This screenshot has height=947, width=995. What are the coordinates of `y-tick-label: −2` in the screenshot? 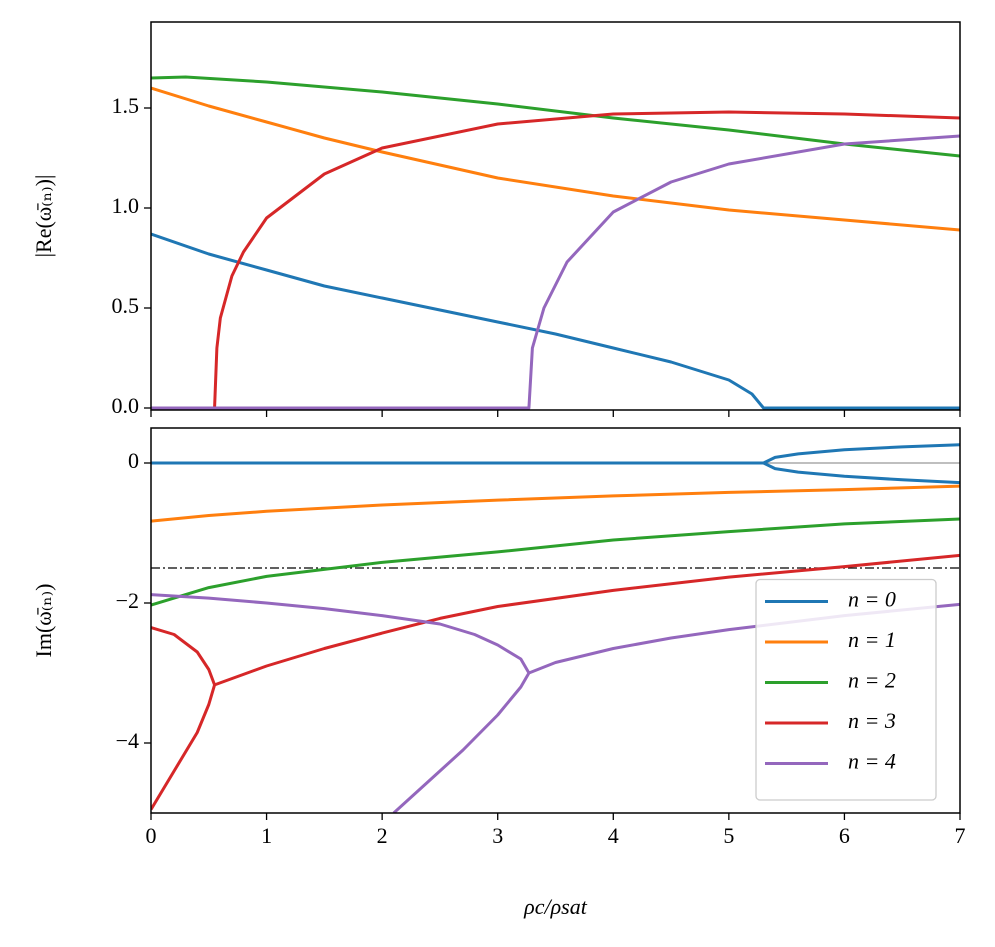 It's located at (127, 600).